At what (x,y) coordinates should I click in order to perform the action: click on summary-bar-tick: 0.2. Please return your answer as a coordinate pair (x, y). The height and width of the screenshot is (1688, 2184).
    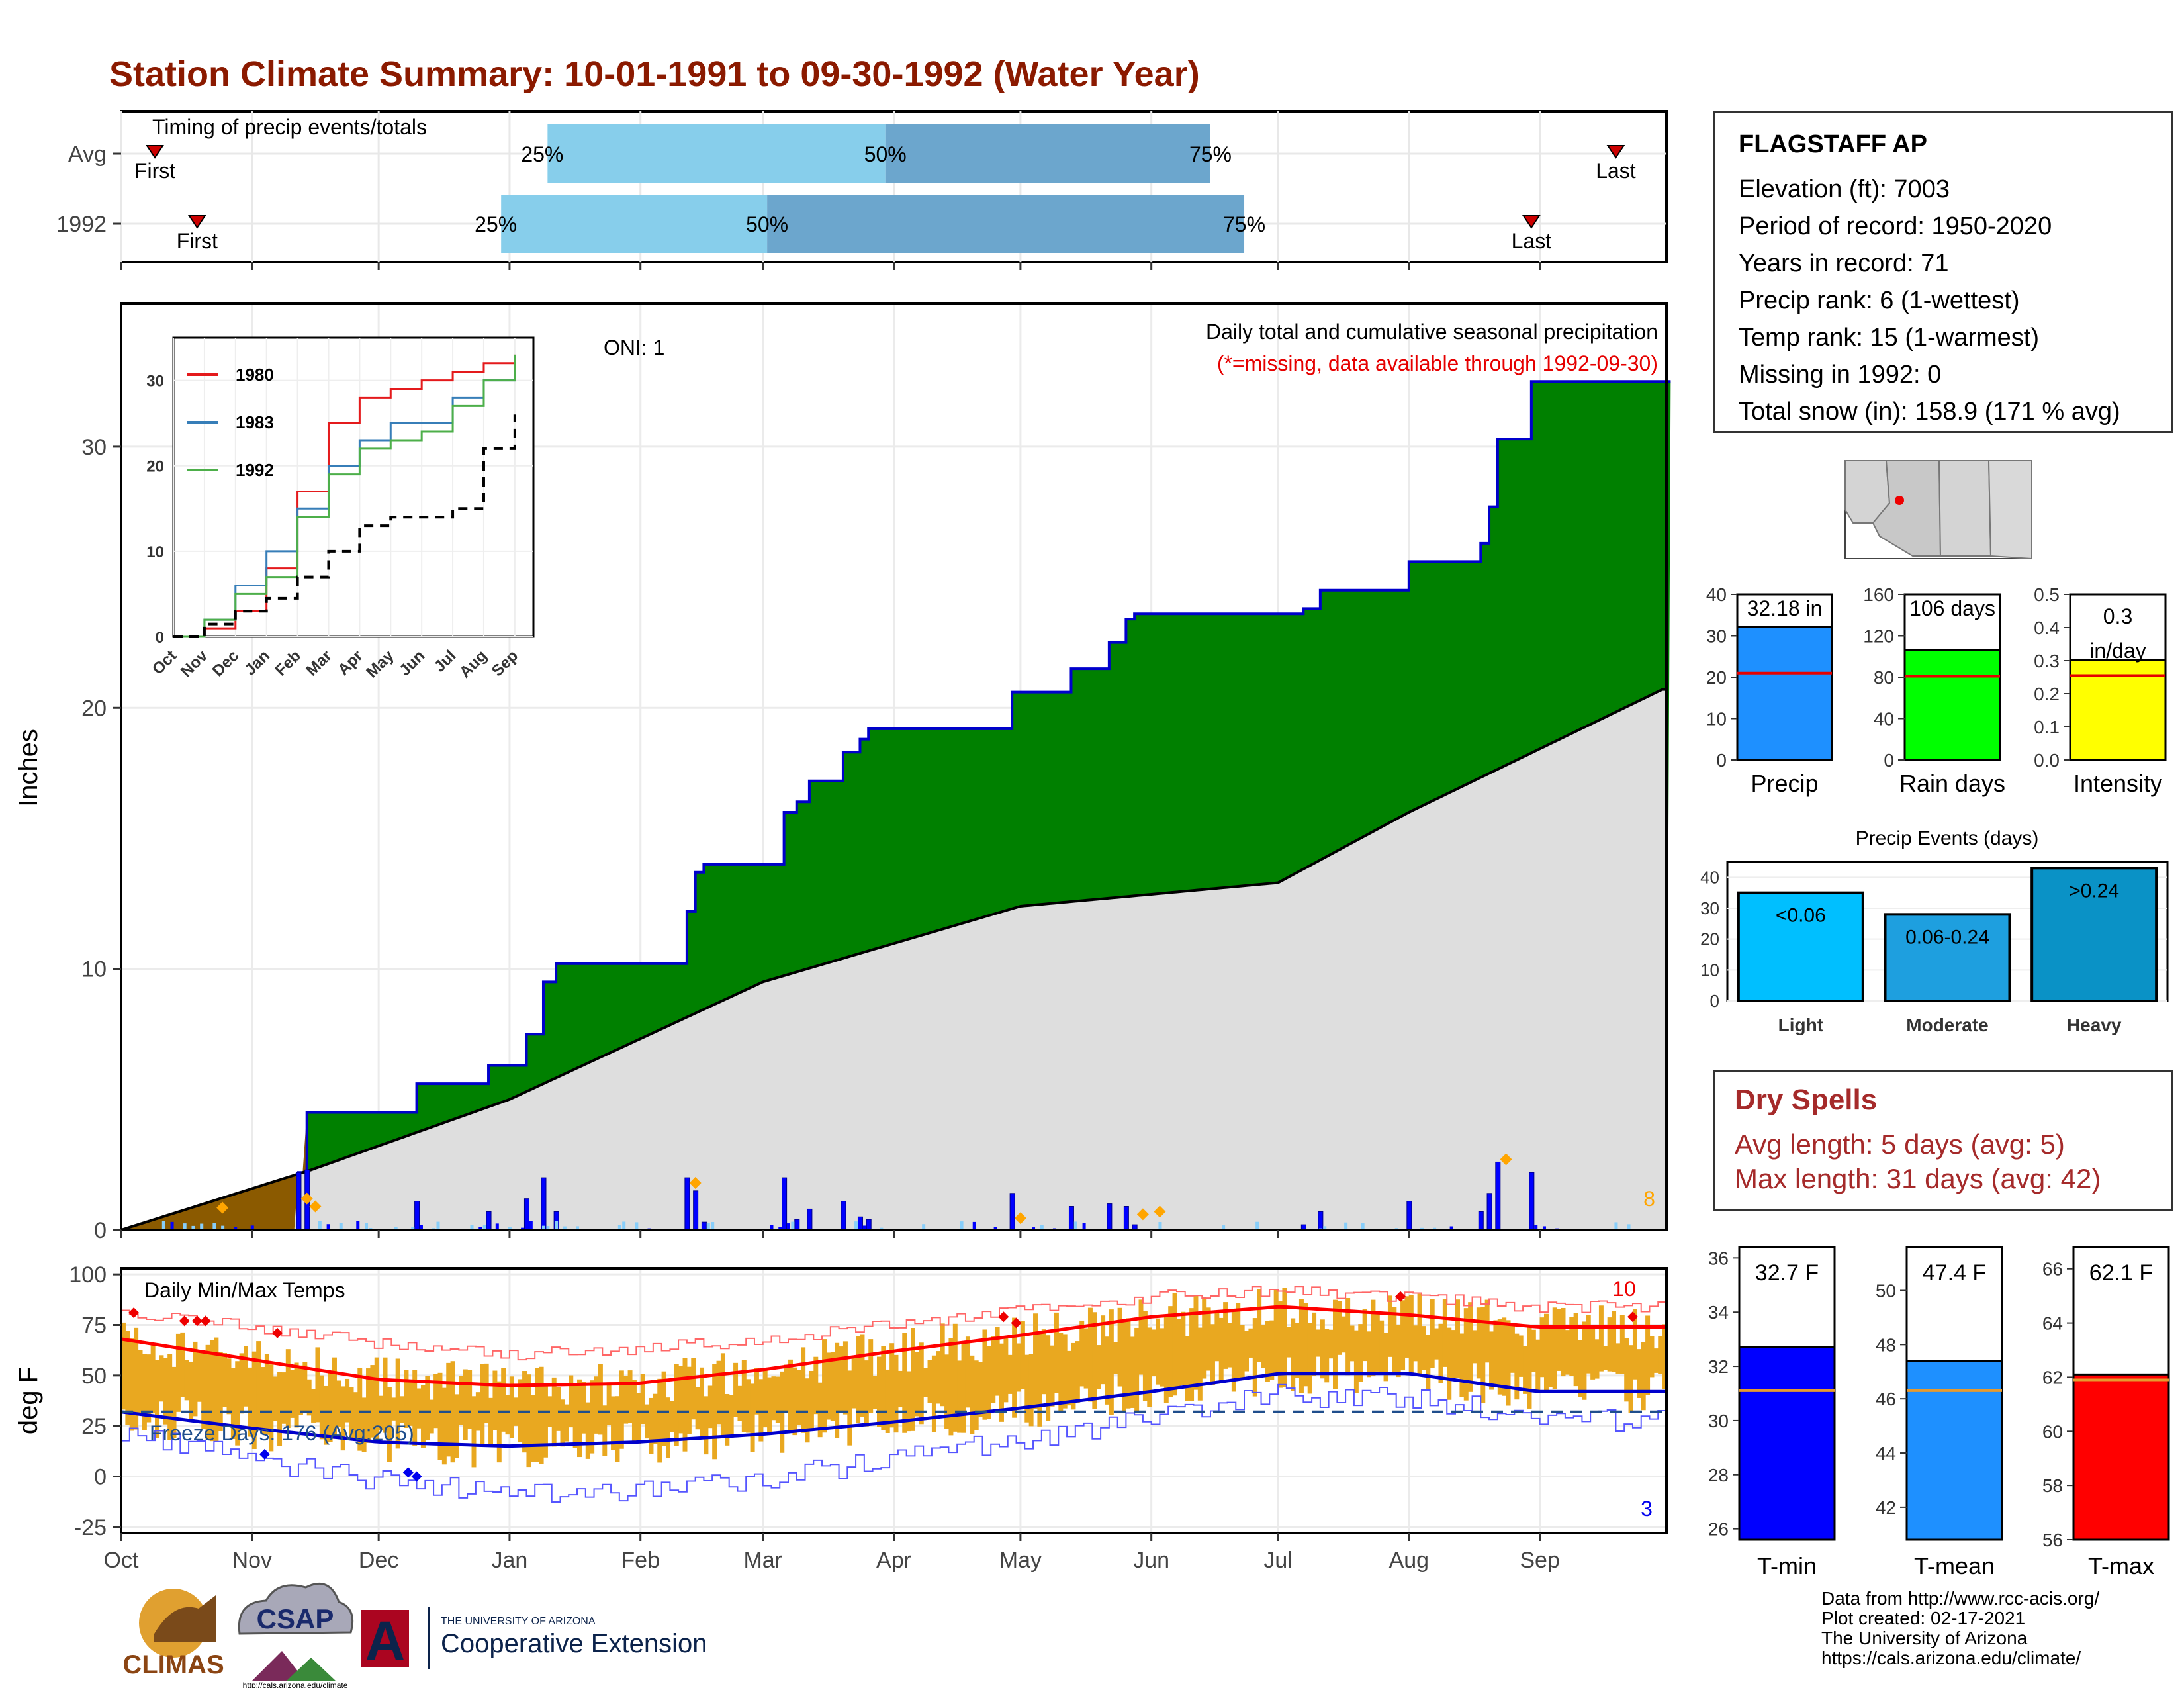
    Looking at the image, I should click on (2047, 694).